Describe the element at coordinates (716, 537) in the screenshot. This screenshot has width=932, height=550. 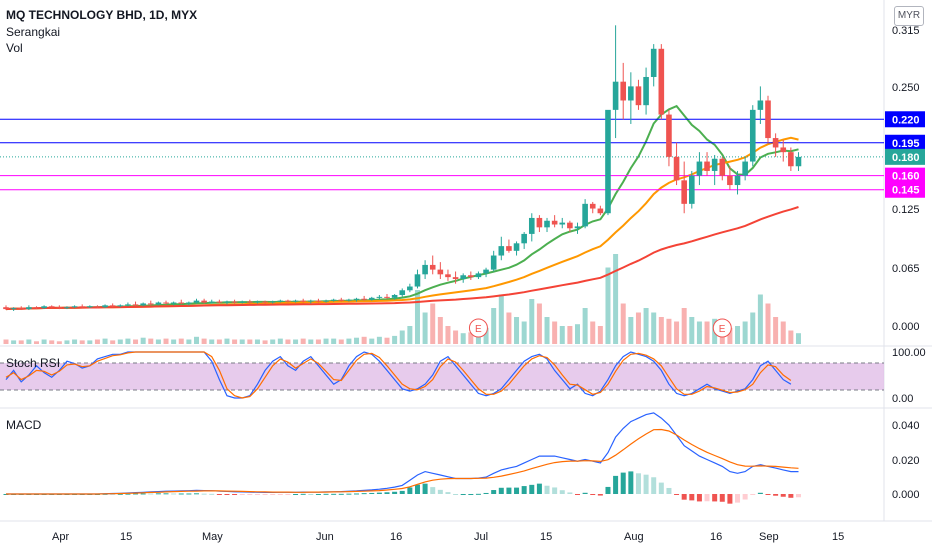
I see `time-axis-tick-label: 16` at that location.